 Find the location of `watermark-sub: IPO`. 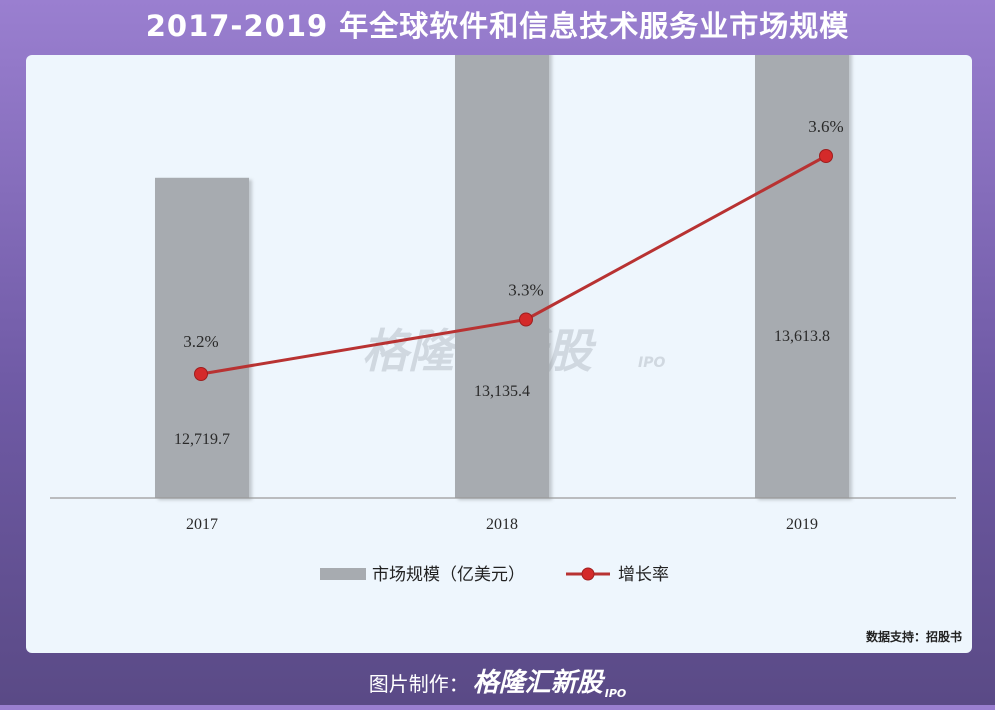

watermark-sub: IPO is located at coordinates (651, 363).